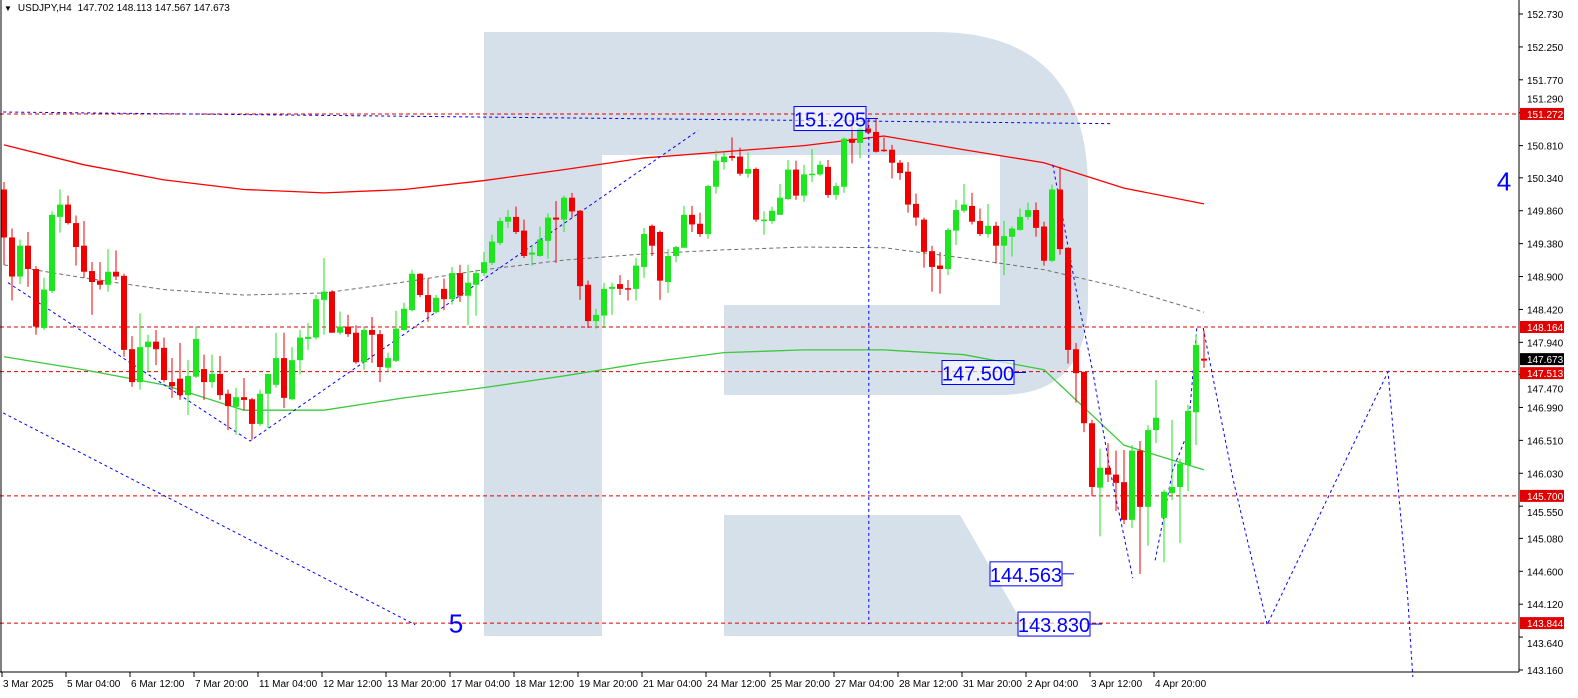  I want to click on x-tick-label: 31 Mar 20:00, so click(992, 684).